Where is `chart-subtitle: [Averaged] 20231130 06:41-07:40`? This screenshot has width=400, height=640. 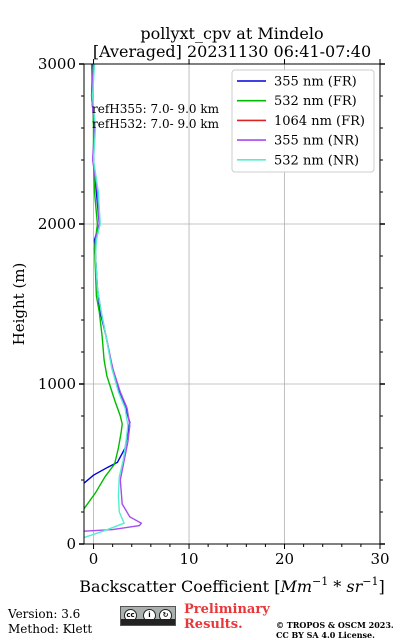
chart-subtitle: [Averaged] 20231130 06:41-07:40 is located at coordinates (232, 51).